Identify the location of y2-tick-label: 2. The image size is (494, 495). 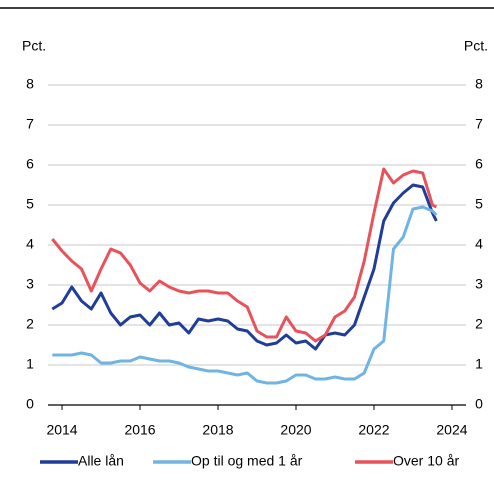
(479, 324).